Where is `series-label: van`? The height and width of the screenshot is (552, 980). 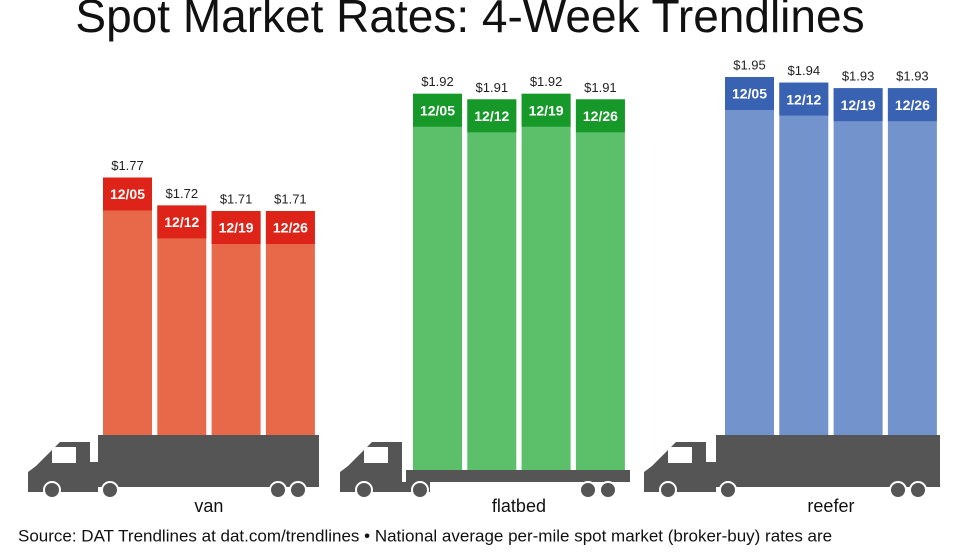
series-label: van is located at coordinates (208, 506).